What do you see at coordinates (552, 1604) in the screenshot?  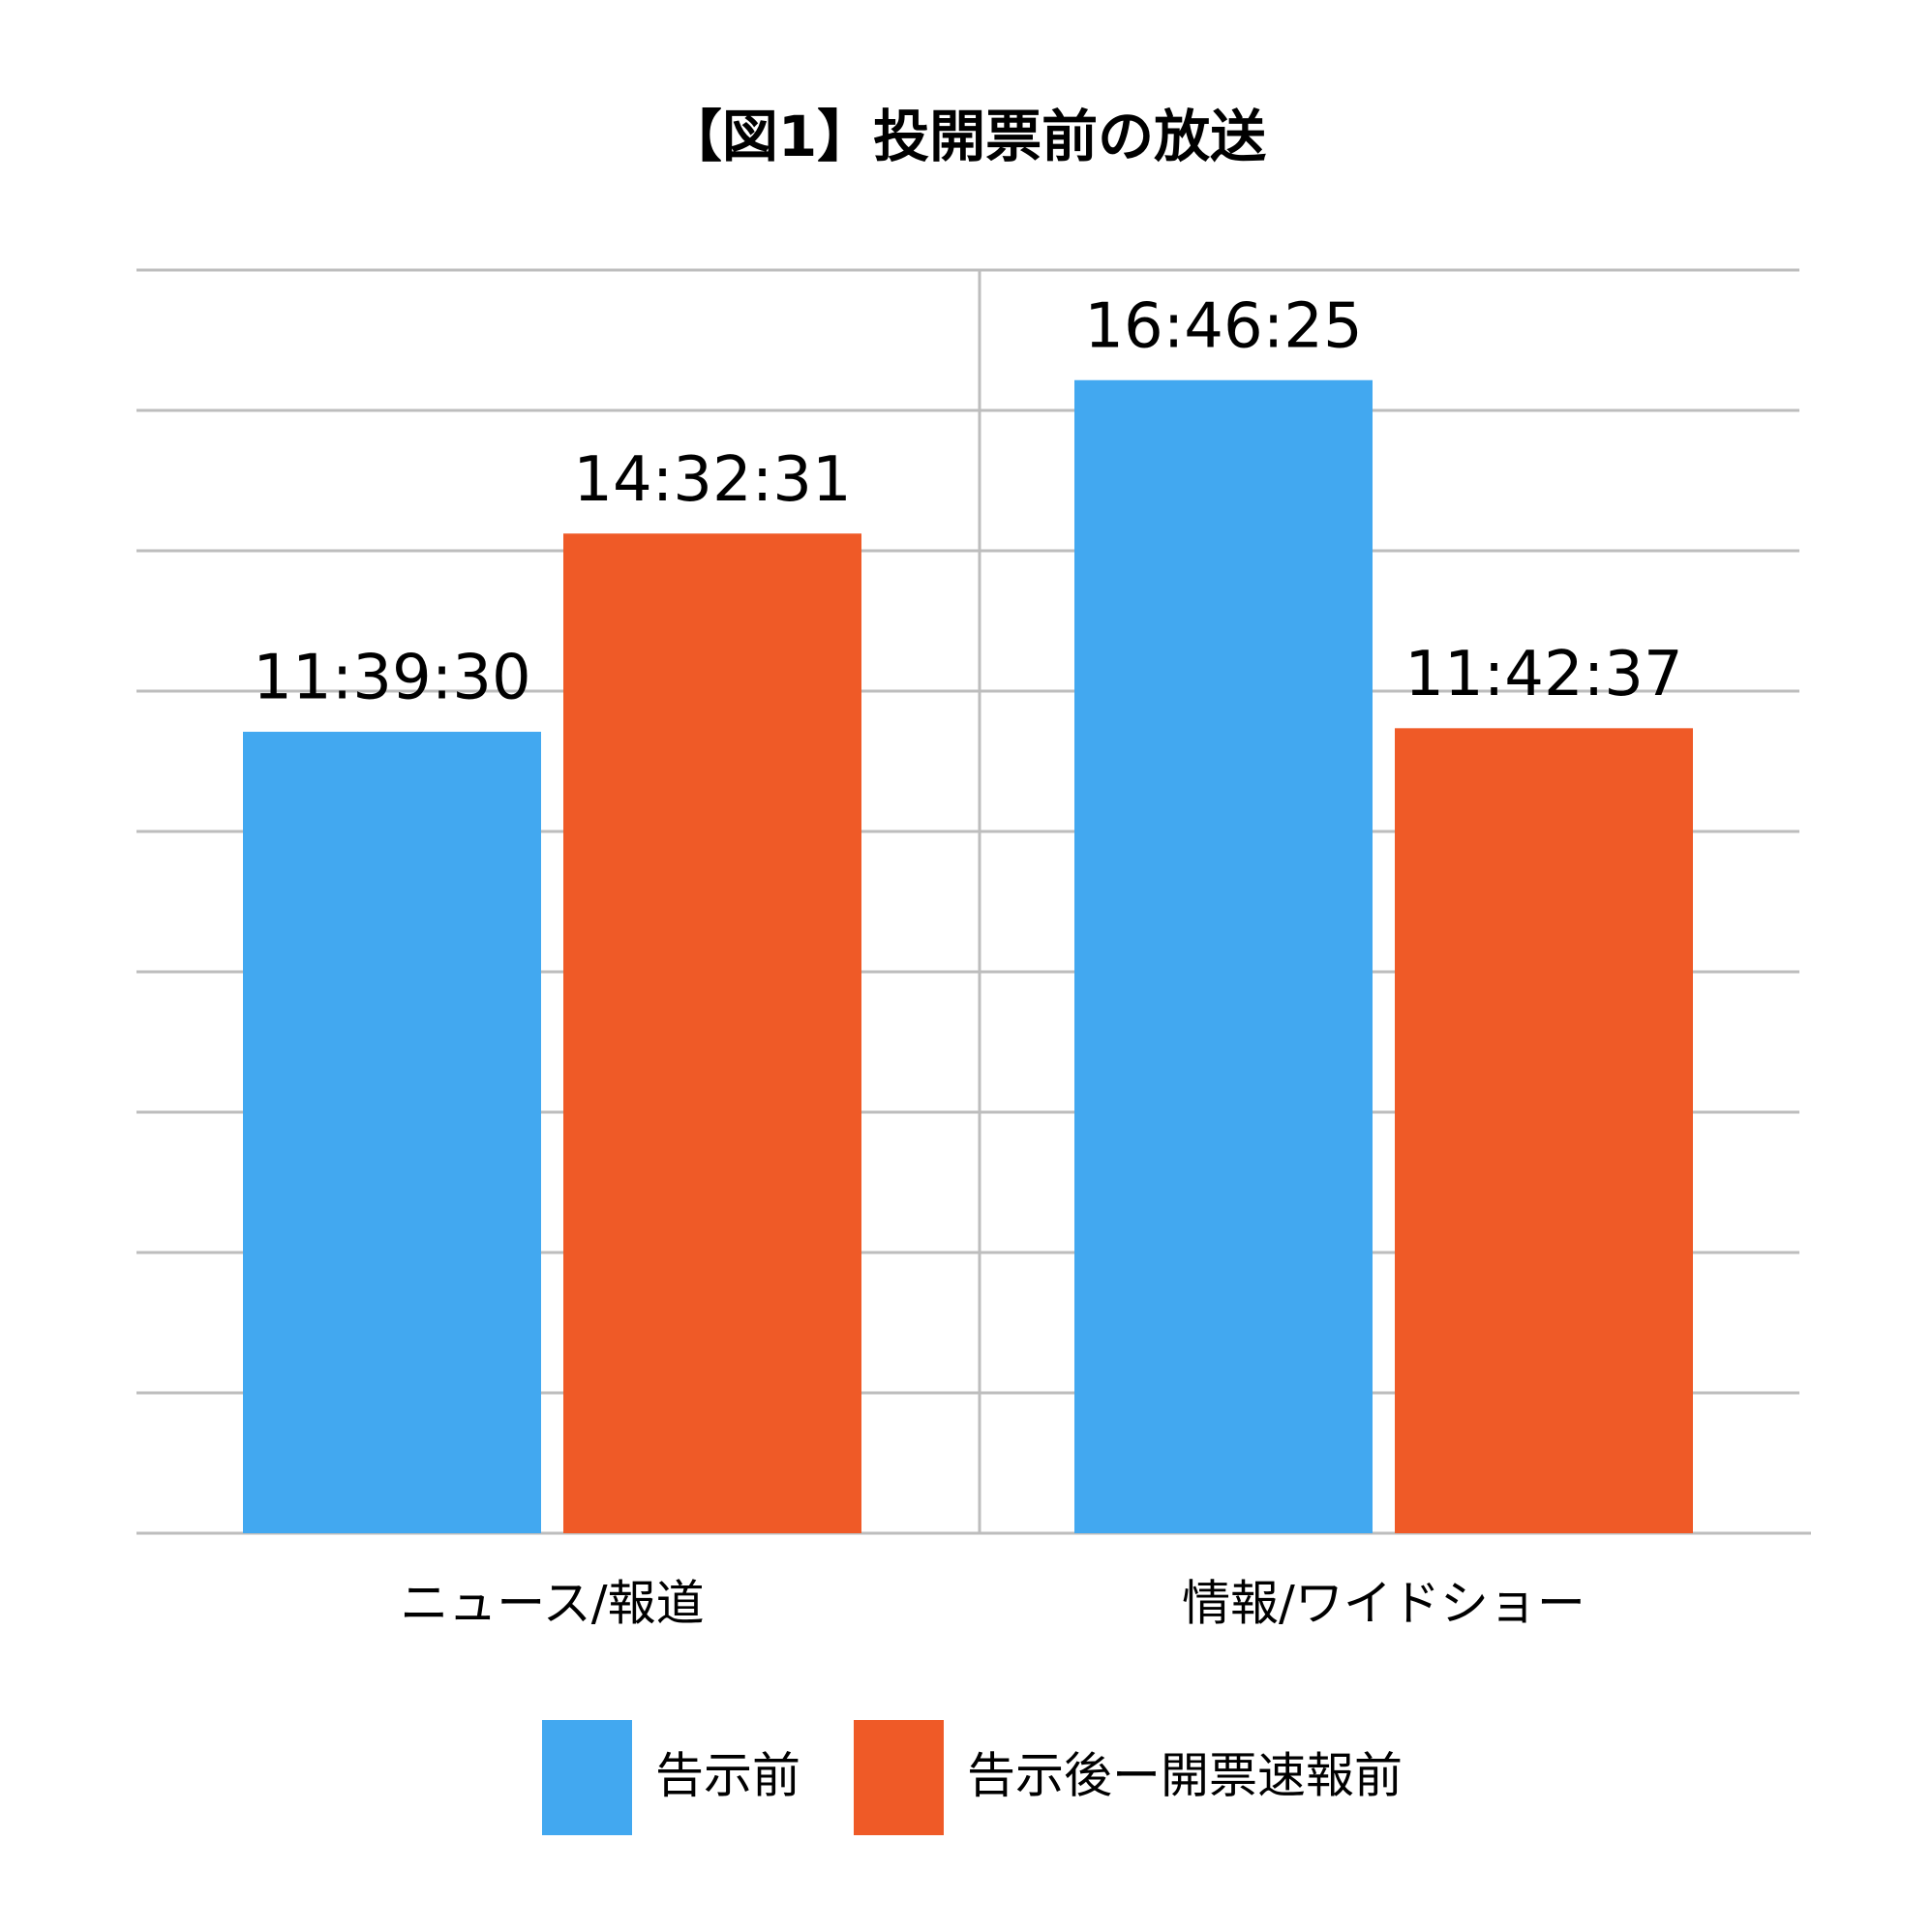 I see `x-tick-label: ニュース/報道` at bounding box center [552, 1604].